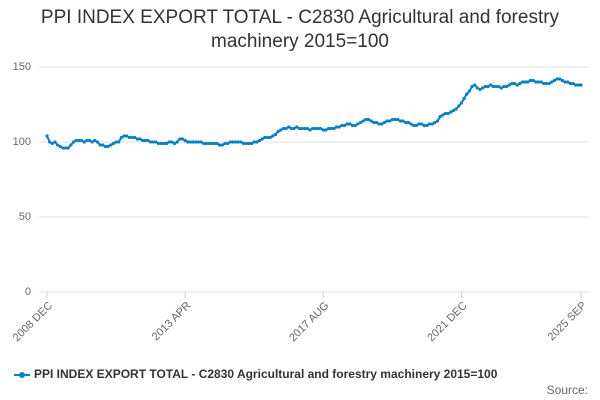 The image size is (600, 400). What do you see at coordinates (309, 322) in the screenshot?
I see `x-tick-label: 2017 AUG` at bounding box center [309, 322].